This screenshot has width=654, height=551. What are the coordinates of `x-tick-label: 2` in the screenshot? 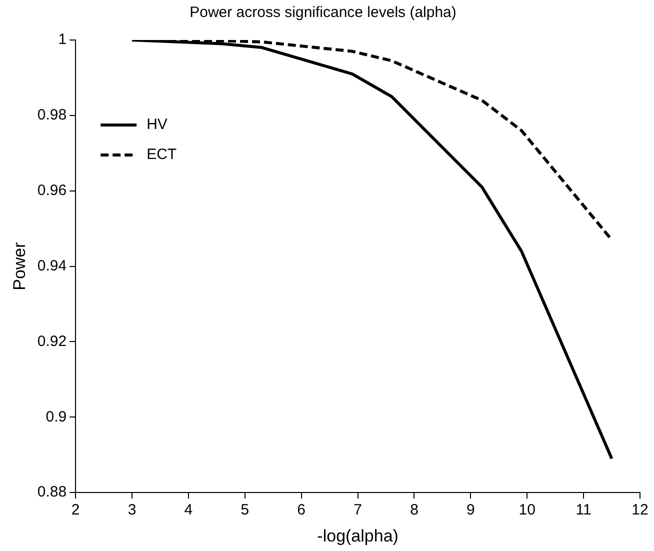 It's located at (75, 510).